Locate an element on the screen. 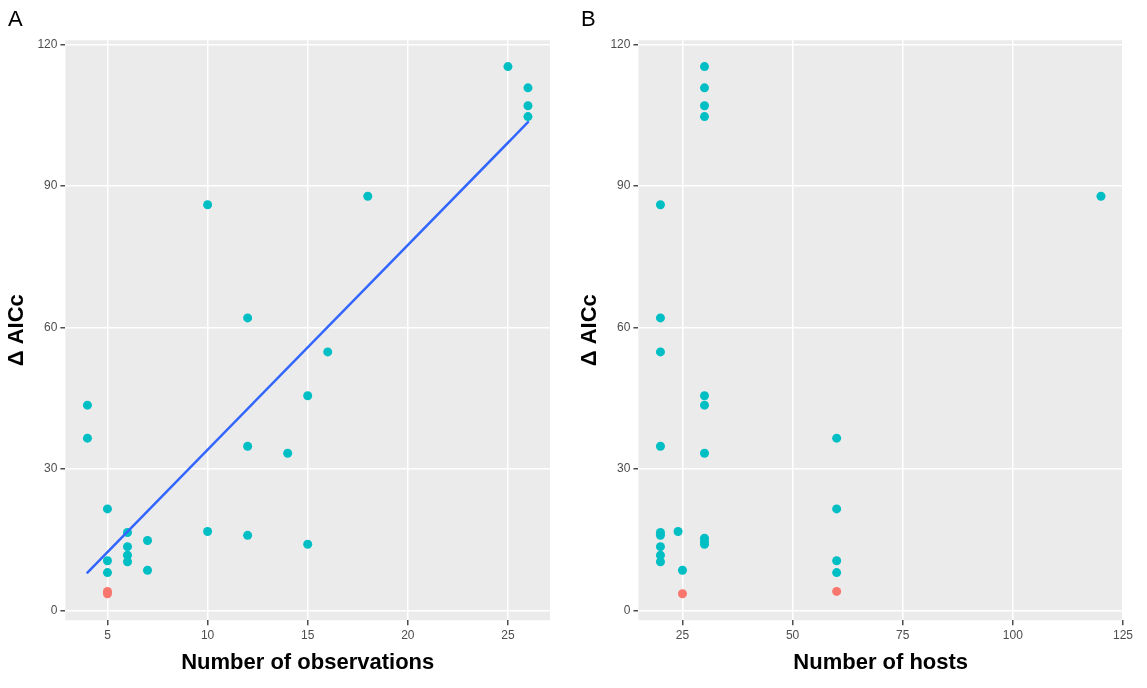  chart-title: B is located at coordinates (588, 19).